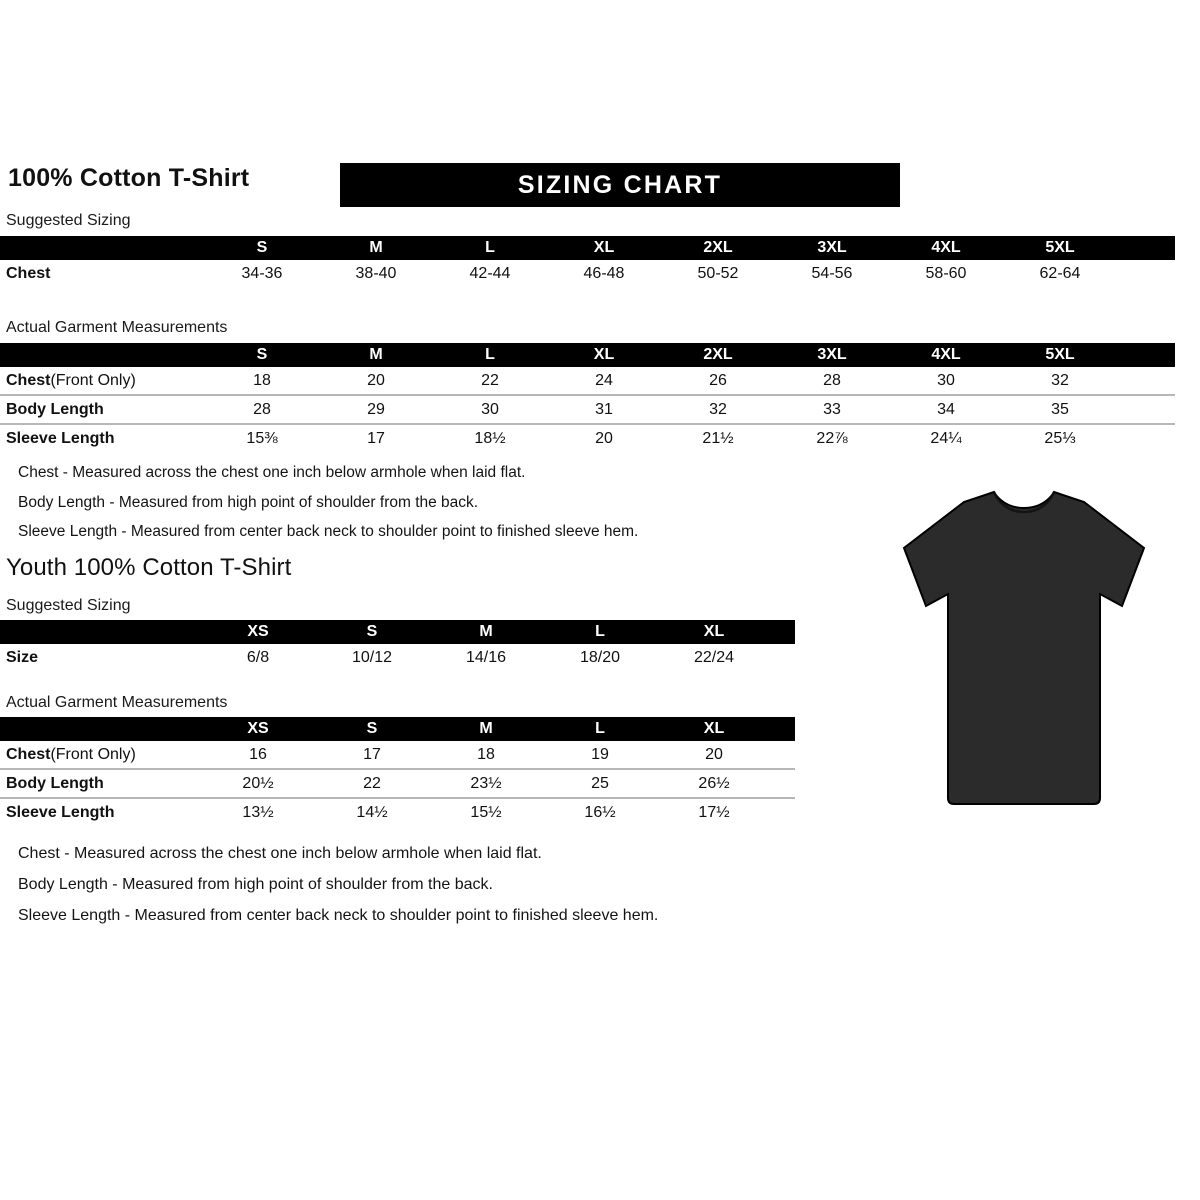 Image resolution: width=1200 pixels, height=1200 pixels. What do you see at coordinates (604, 409) in the screenshot?
I see `adult-actual-cell: 31` at bounding box center [604, 409].